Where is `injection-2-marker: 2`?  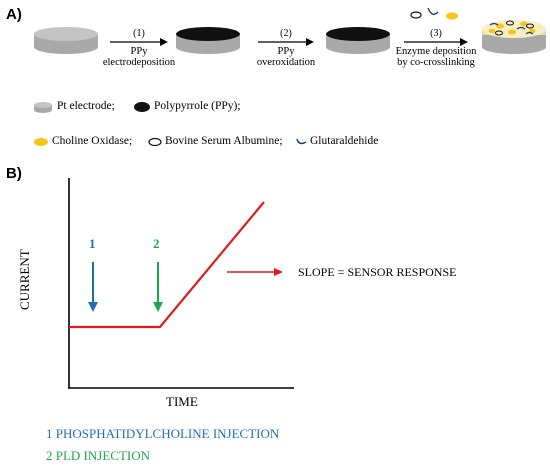 injection-2-marker: 2 is located at coordinates (156, 243).